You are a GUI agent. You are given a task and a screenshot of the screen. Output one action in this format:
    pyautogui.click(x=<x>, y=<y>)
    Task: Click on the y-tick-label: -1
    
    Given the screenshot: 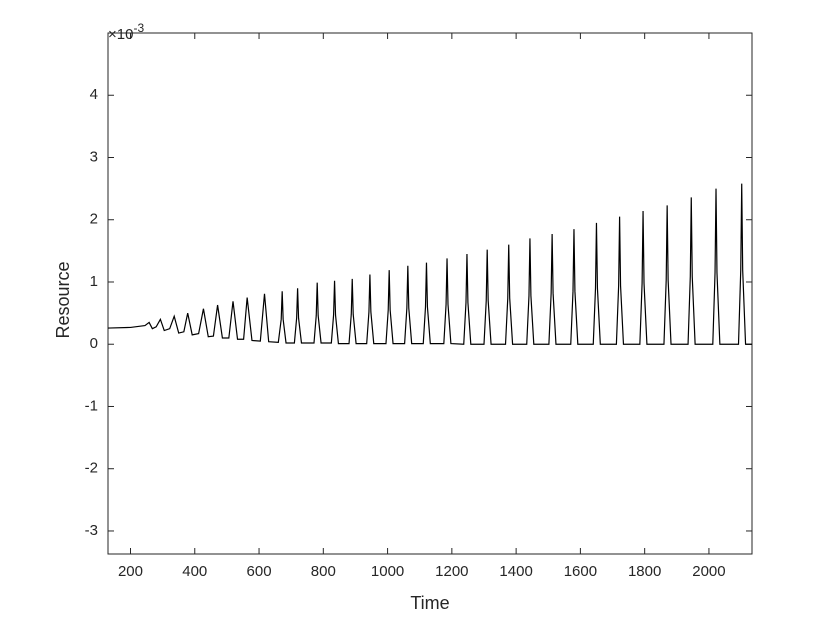 What is the action you would take?
    pyautogui.click(x=91, y=405)
    